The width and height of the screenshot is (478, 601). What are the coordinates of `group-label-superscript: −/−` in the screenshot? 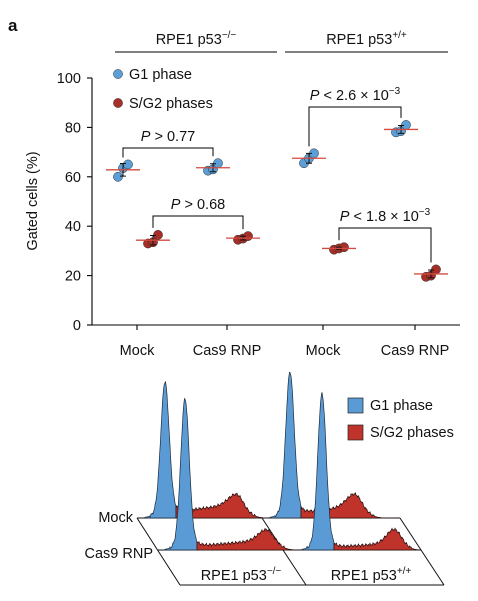 It's located at (229, 35).